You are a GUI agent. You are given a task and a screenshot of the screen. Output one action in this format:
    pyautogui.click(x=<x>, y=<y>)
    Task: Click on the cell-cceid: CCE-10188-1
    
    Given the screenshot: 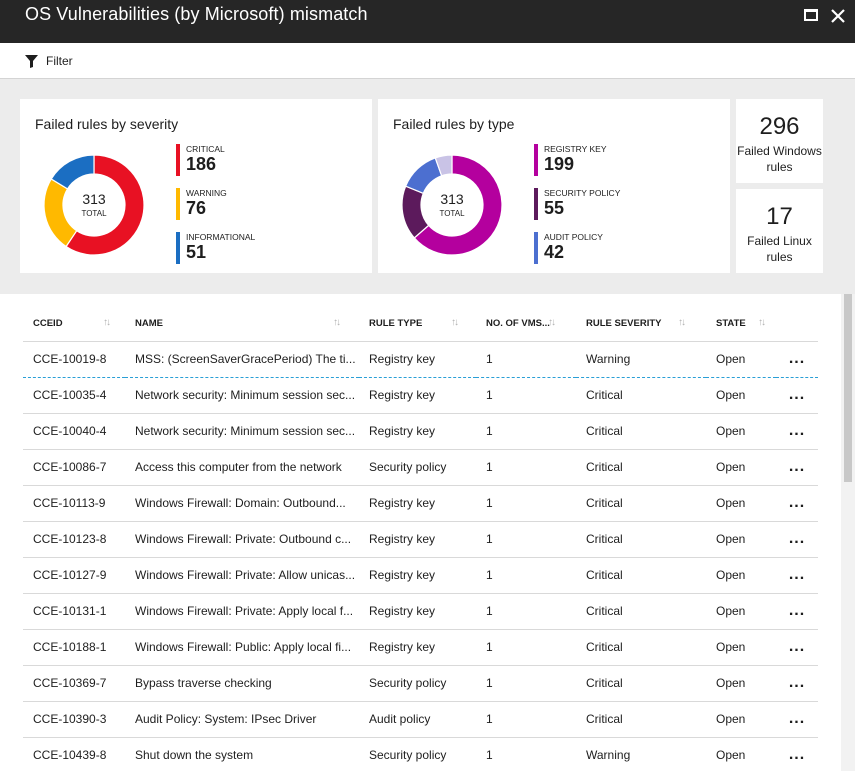 What is the action you would take?
    pyautogui.click(x=74, y=647)
    